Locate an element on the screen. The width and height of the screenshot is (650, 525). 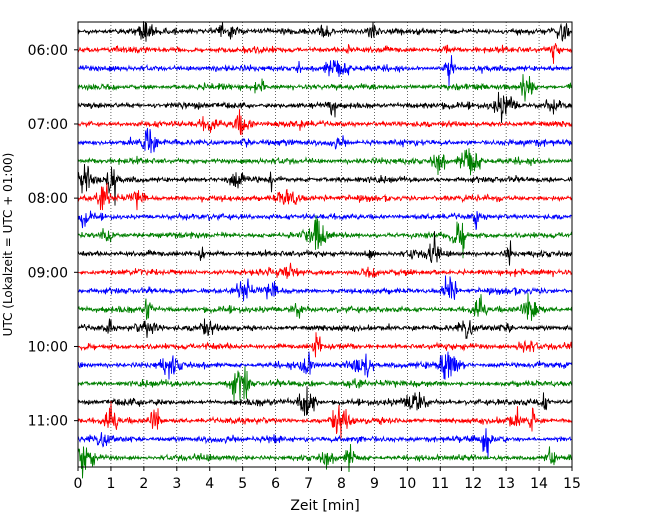
x-tick-label: 14 is located at coordinates (539, 484).